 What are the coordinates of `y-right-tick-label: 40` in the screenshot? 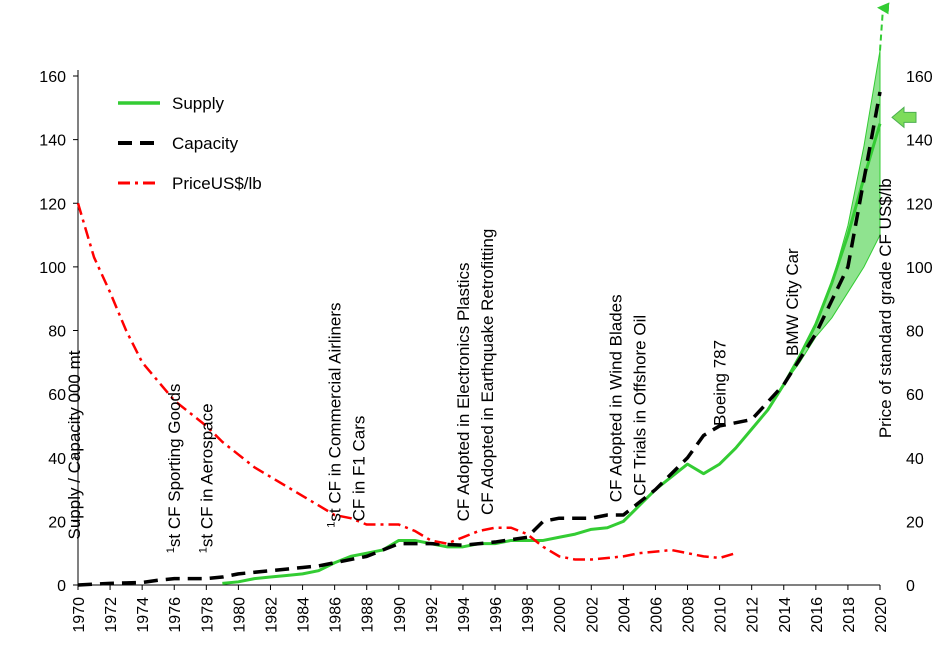 It's located at (915, 459).